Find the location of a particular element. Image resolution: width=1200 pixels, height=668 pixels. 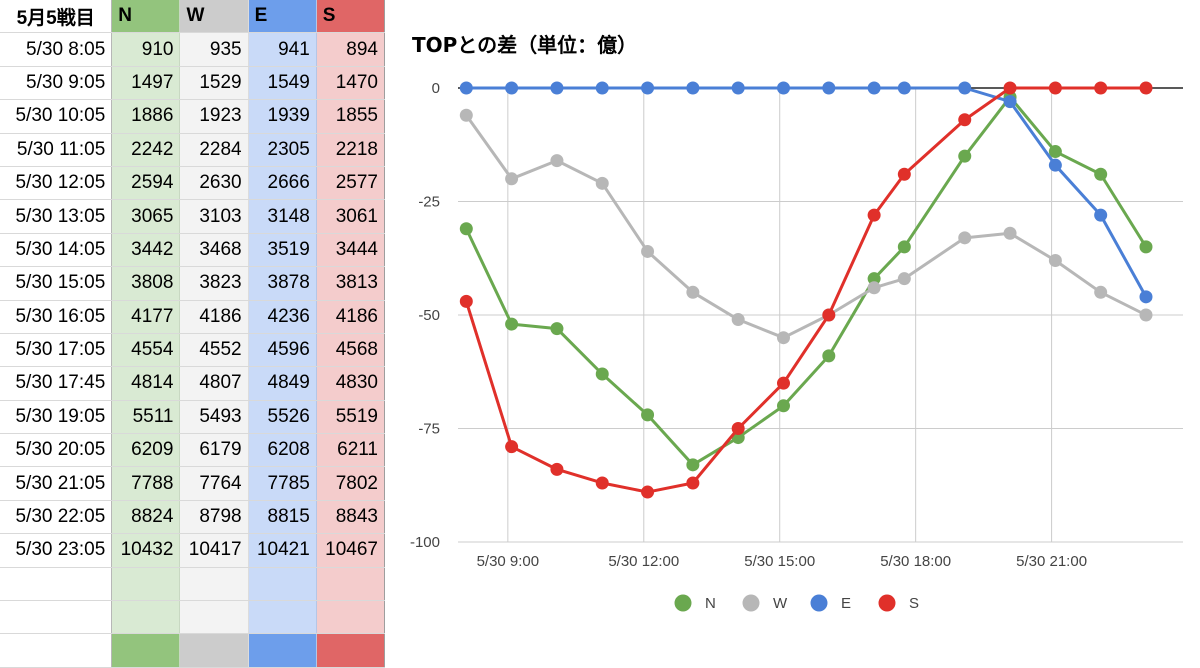

time-cell: 5/30 12:05 is located at coordinates (56, 183).